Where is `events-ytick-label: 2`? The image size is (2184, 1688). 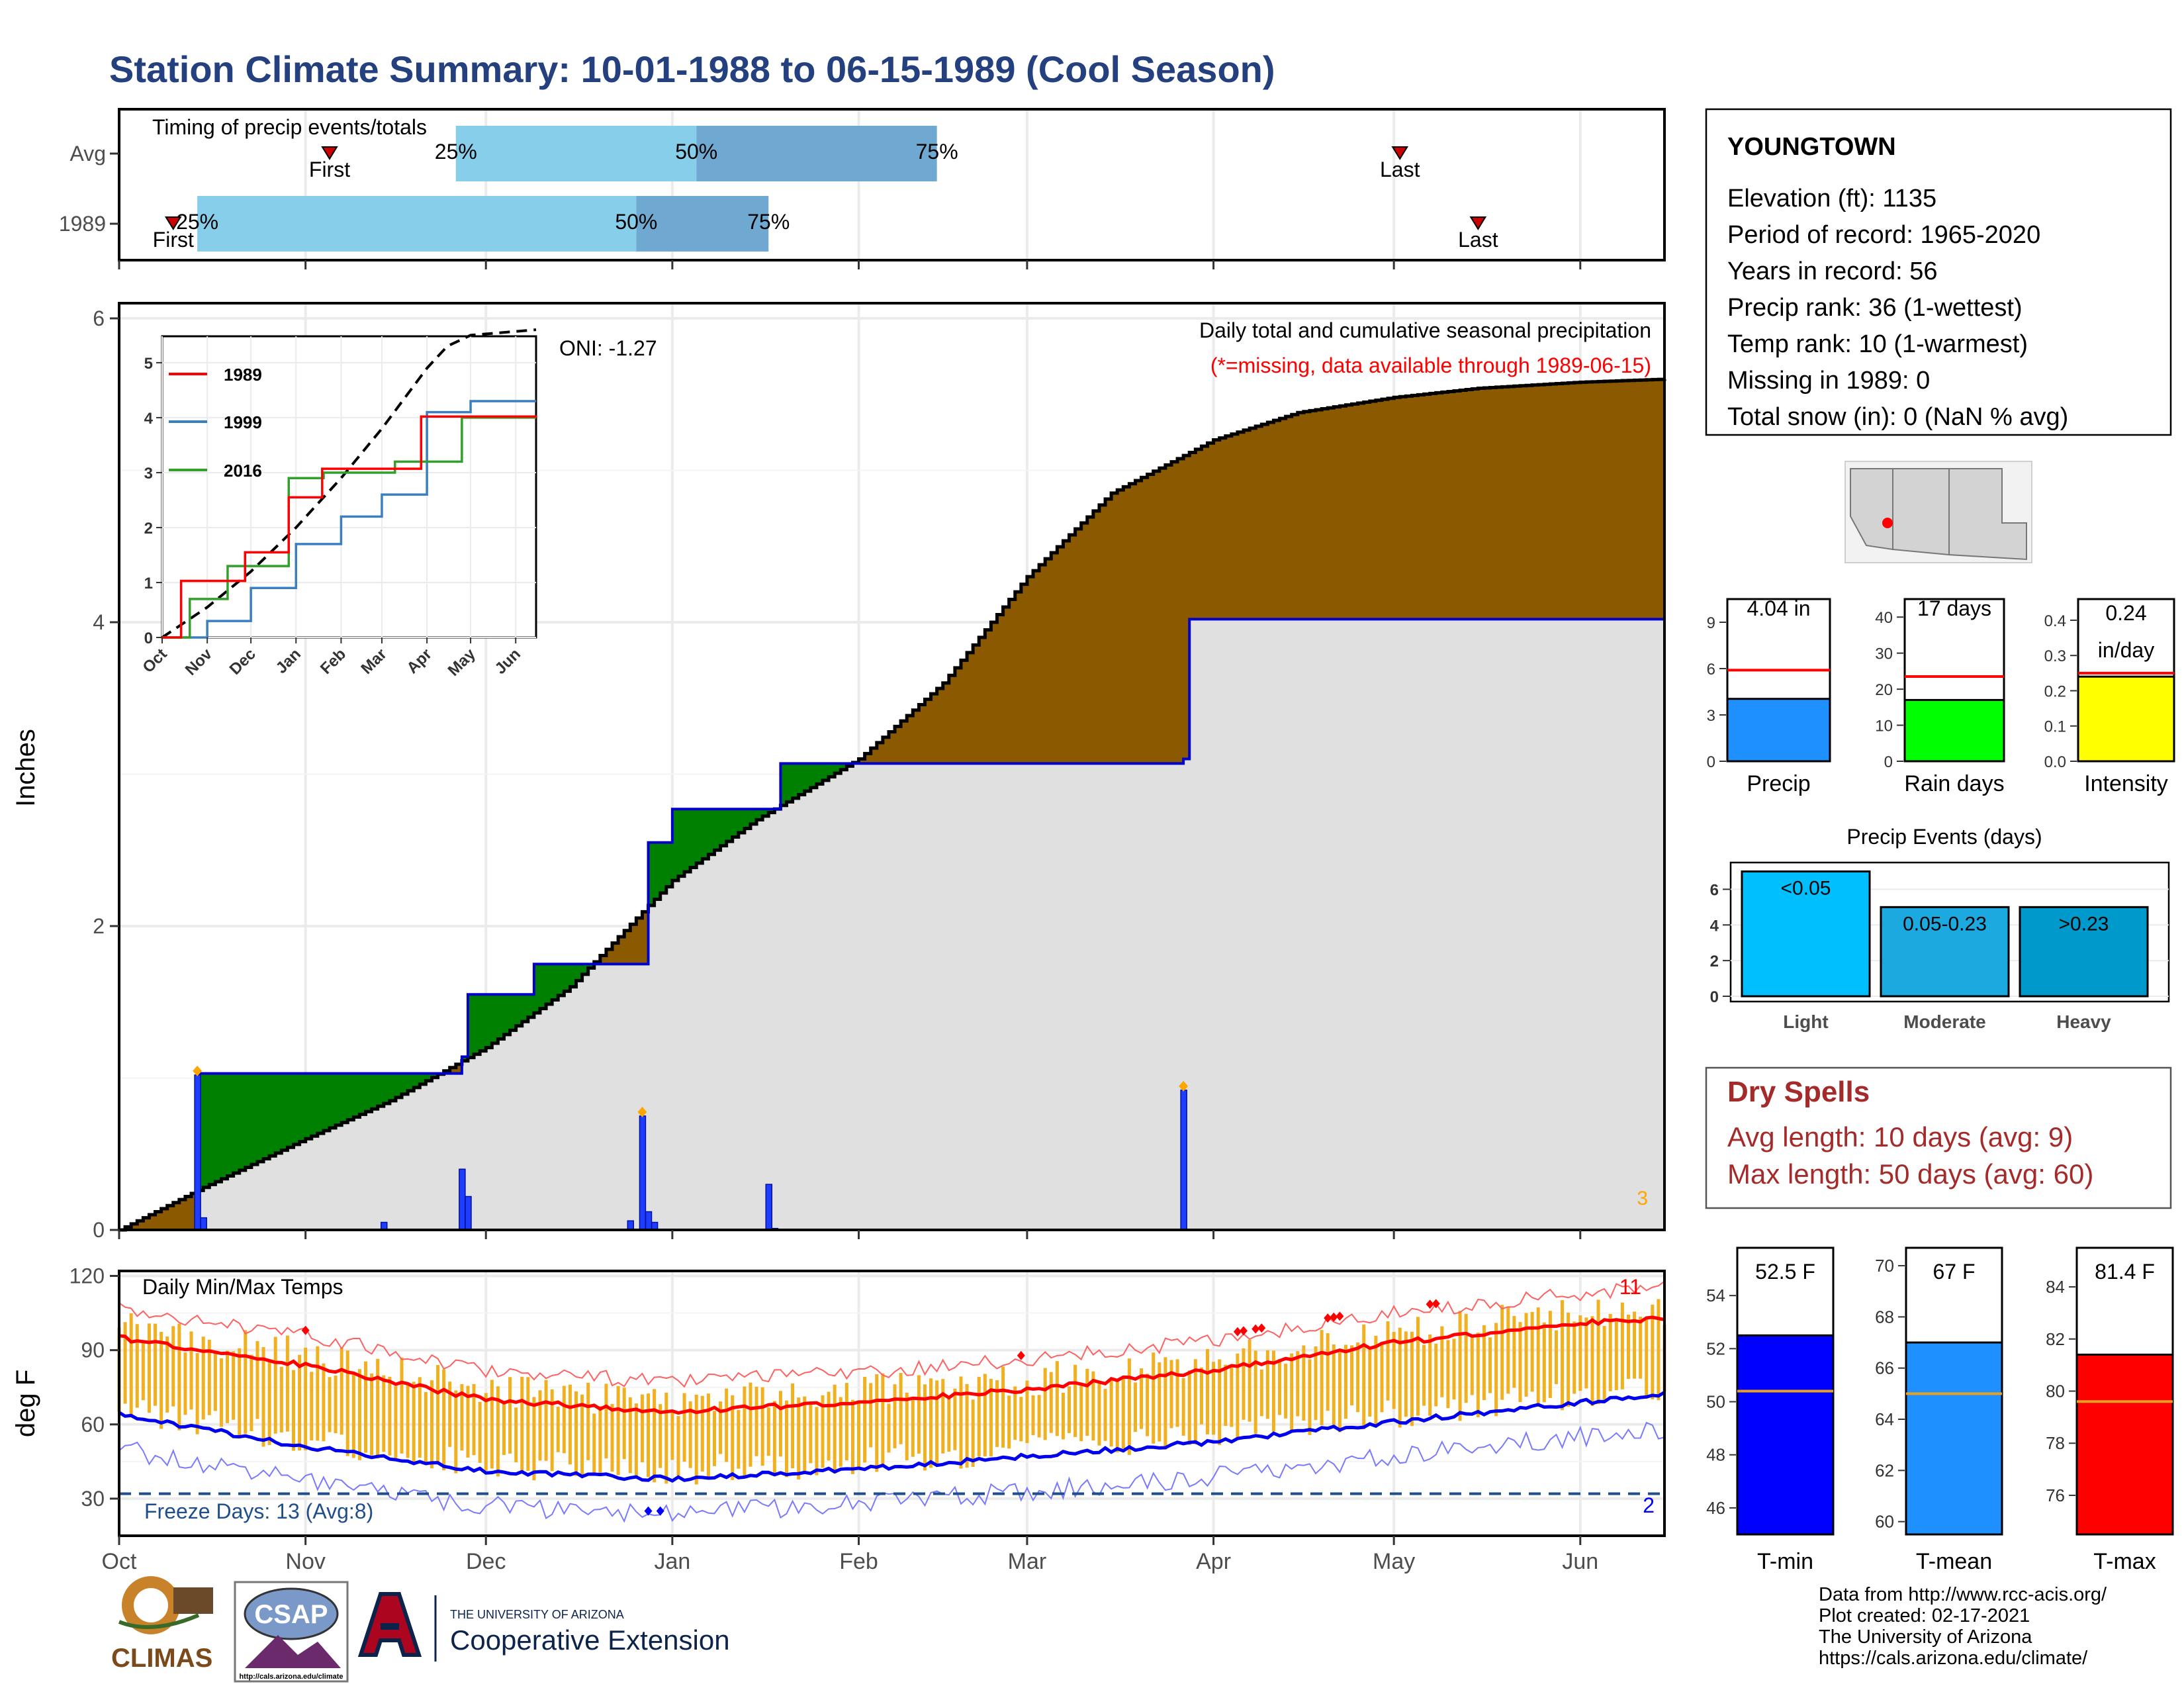
events-ytick-label: 2 is located at coordinates (1715, 961).